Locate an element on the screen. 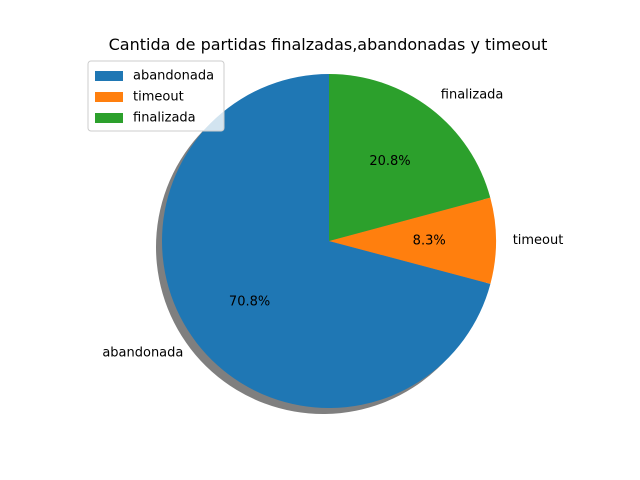  percent-labels: 70.8% 8.3% 20.8% is located at coordinates (337, 232).